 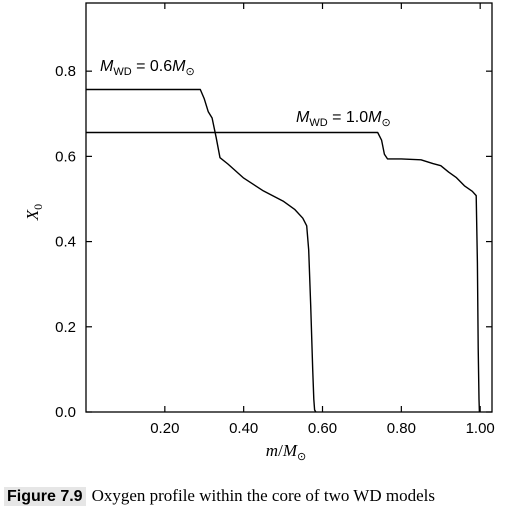 I want to click on annotation-1: MWD = 1.0M⊙, so click(x=343, y=119).